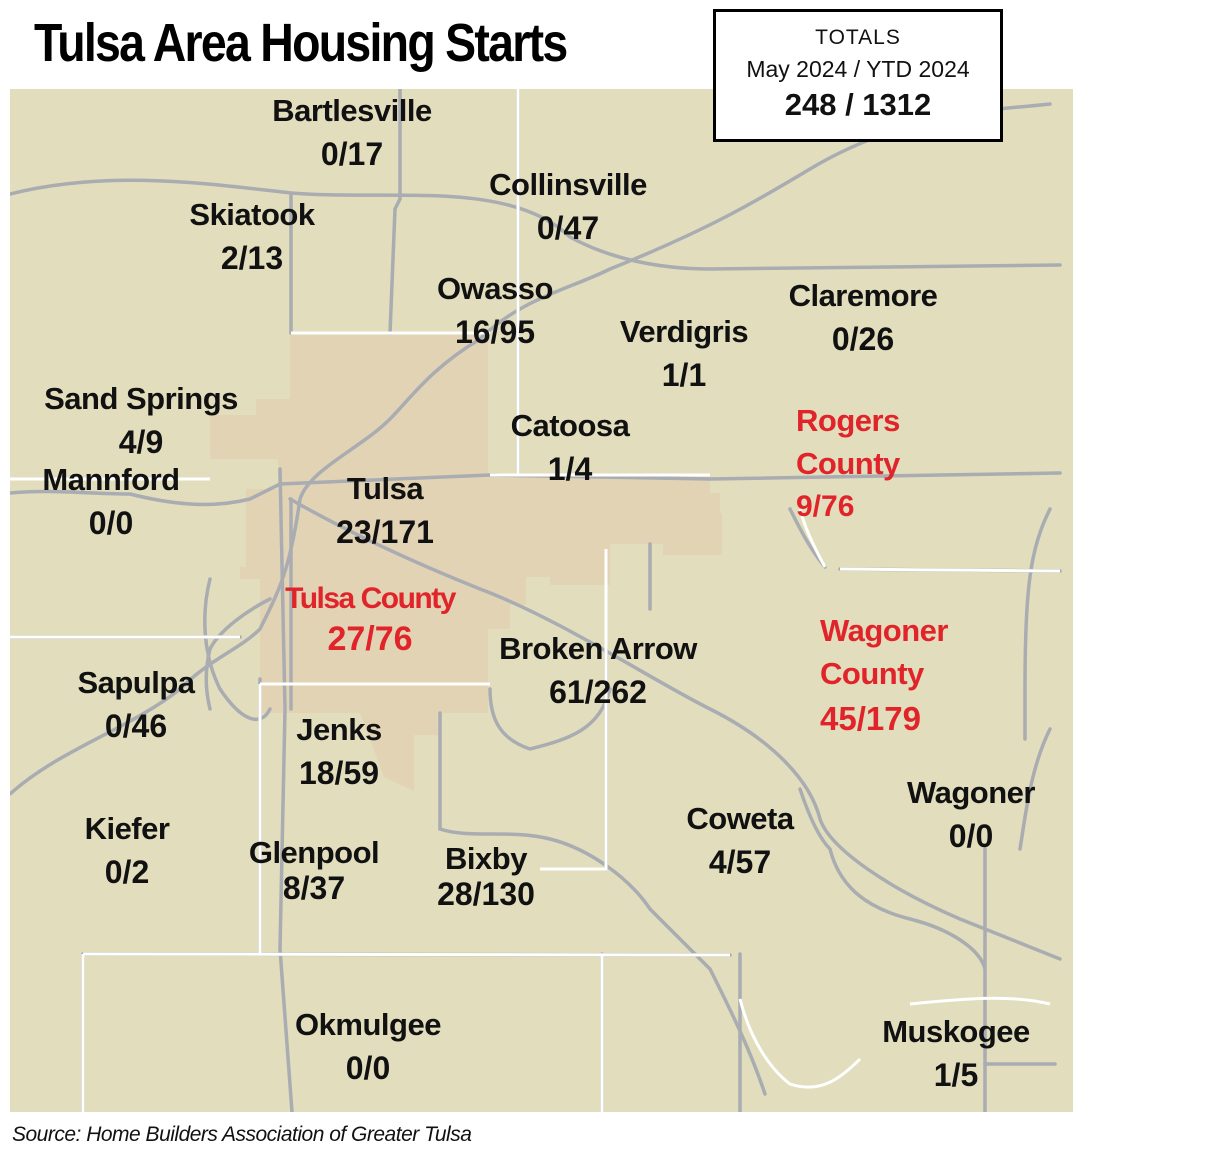  What do you see at coordinates (684, 354) in the screenshot?
I see `place-verdigris: Verdigris 1/1` at bounding box center [684, 354].